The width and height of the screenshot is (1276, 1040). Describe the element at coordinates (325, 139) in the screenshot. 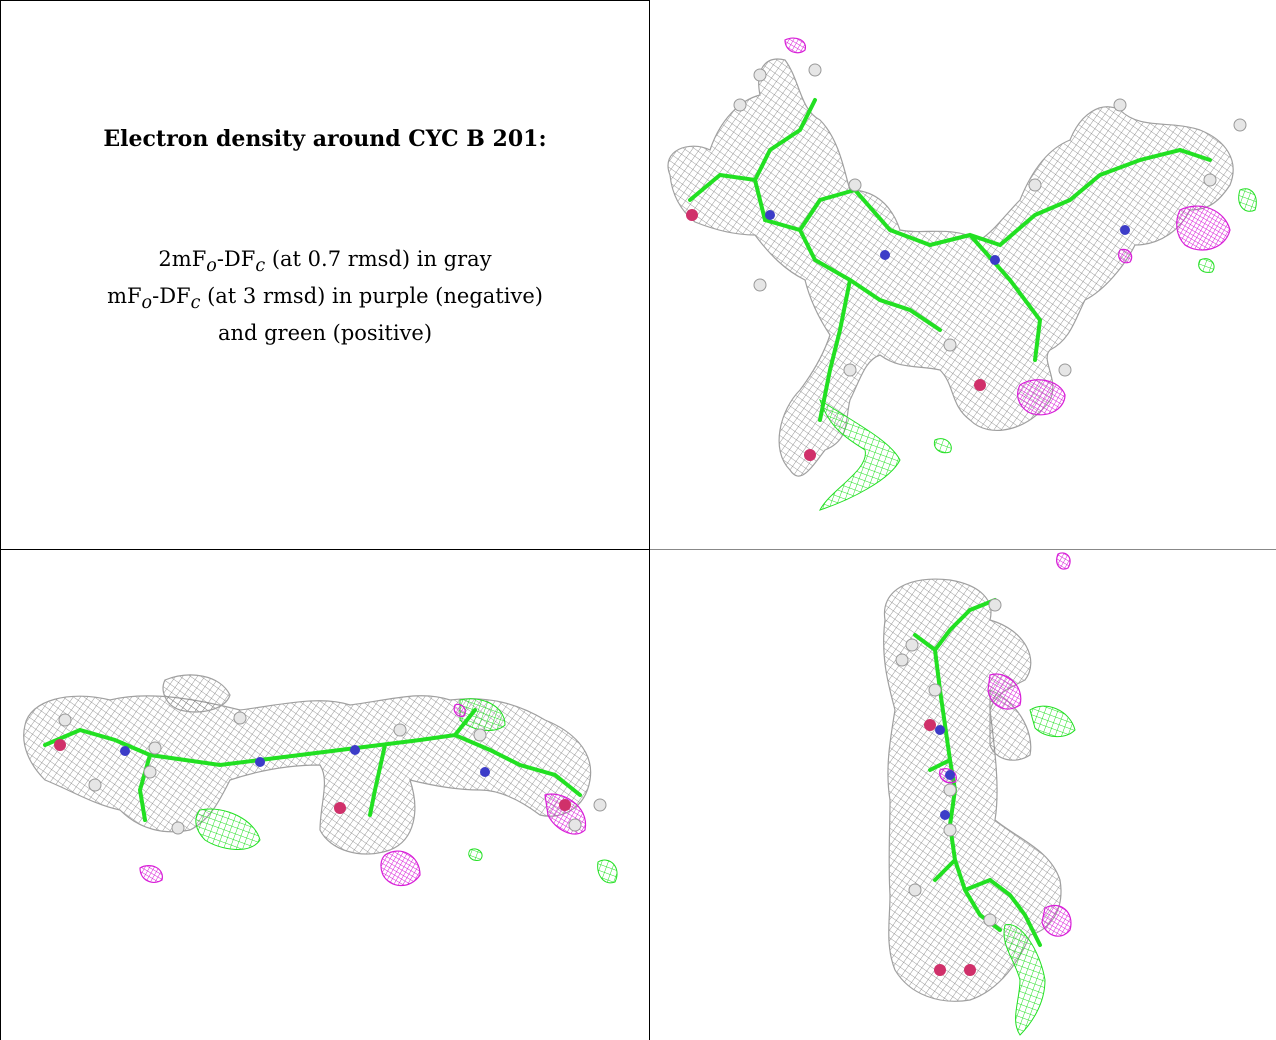

I see `figure-title: Electron density around CYC B 201:` at that location.